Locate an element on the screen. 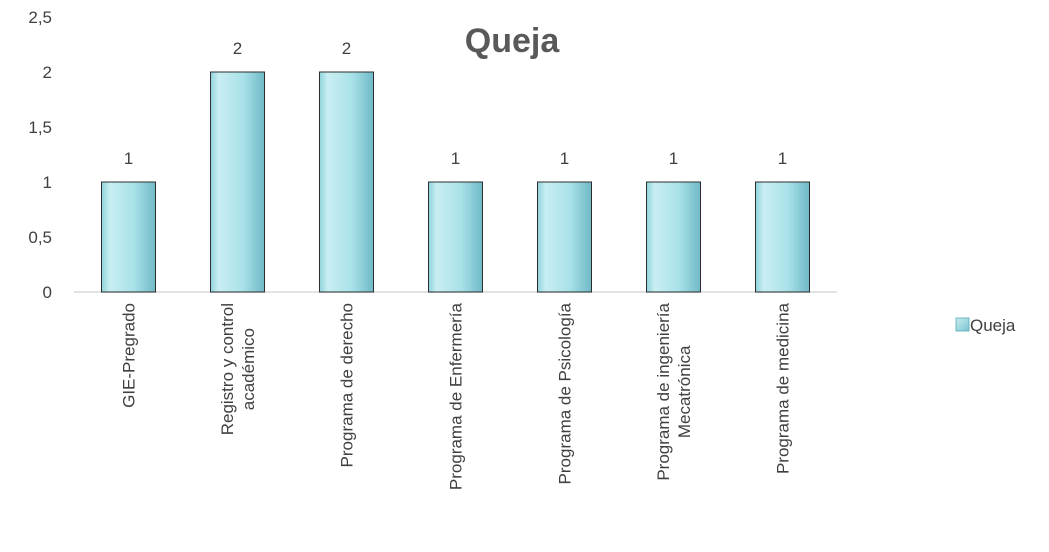  legend-swatch is located at coordinates (962, 324).